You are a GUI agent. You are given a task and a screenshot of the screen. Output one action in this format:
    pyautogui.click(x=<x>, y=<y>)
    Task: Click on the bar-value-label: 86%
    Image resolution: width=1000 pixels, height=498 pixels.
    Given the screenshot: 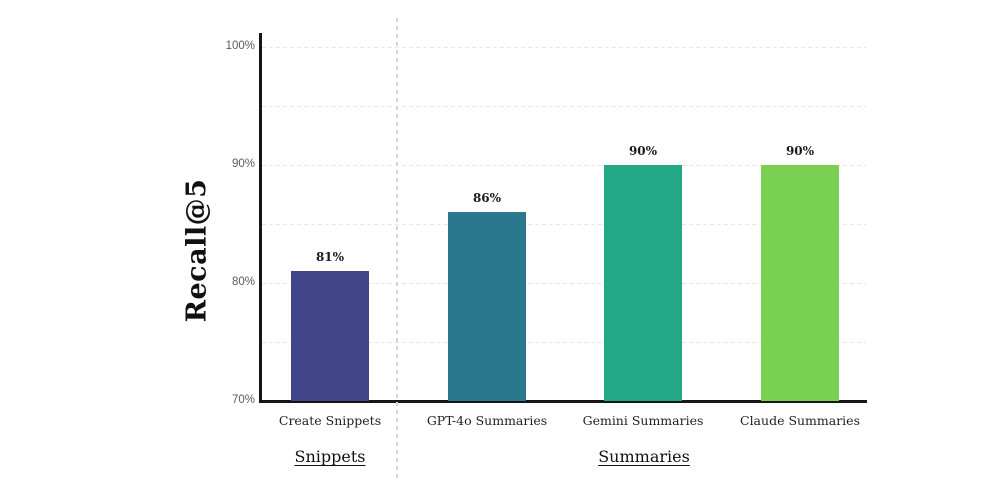 What is the action you would take?
    pyautogui.click(x=487, y=198)
    